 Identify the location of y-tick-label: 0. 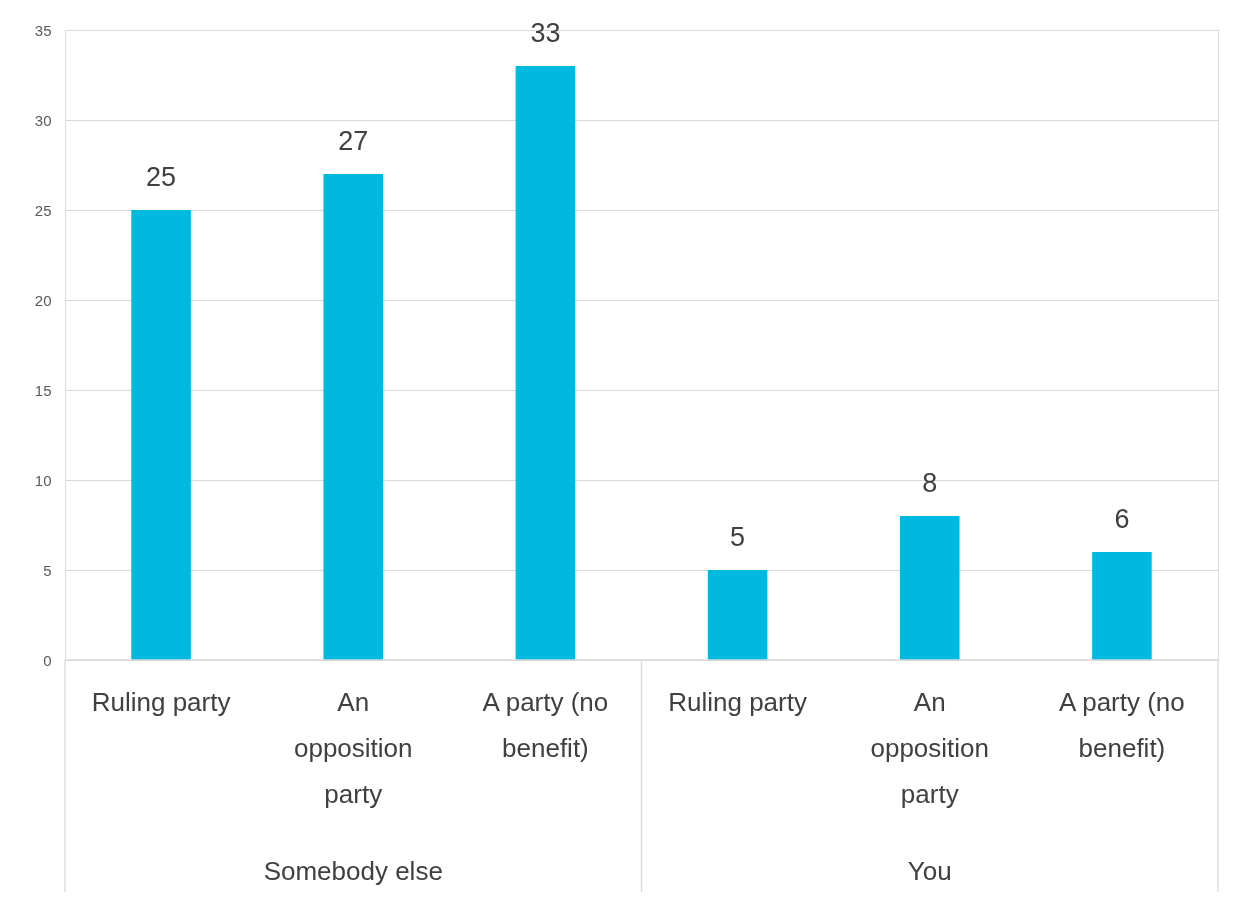
(47, 660).